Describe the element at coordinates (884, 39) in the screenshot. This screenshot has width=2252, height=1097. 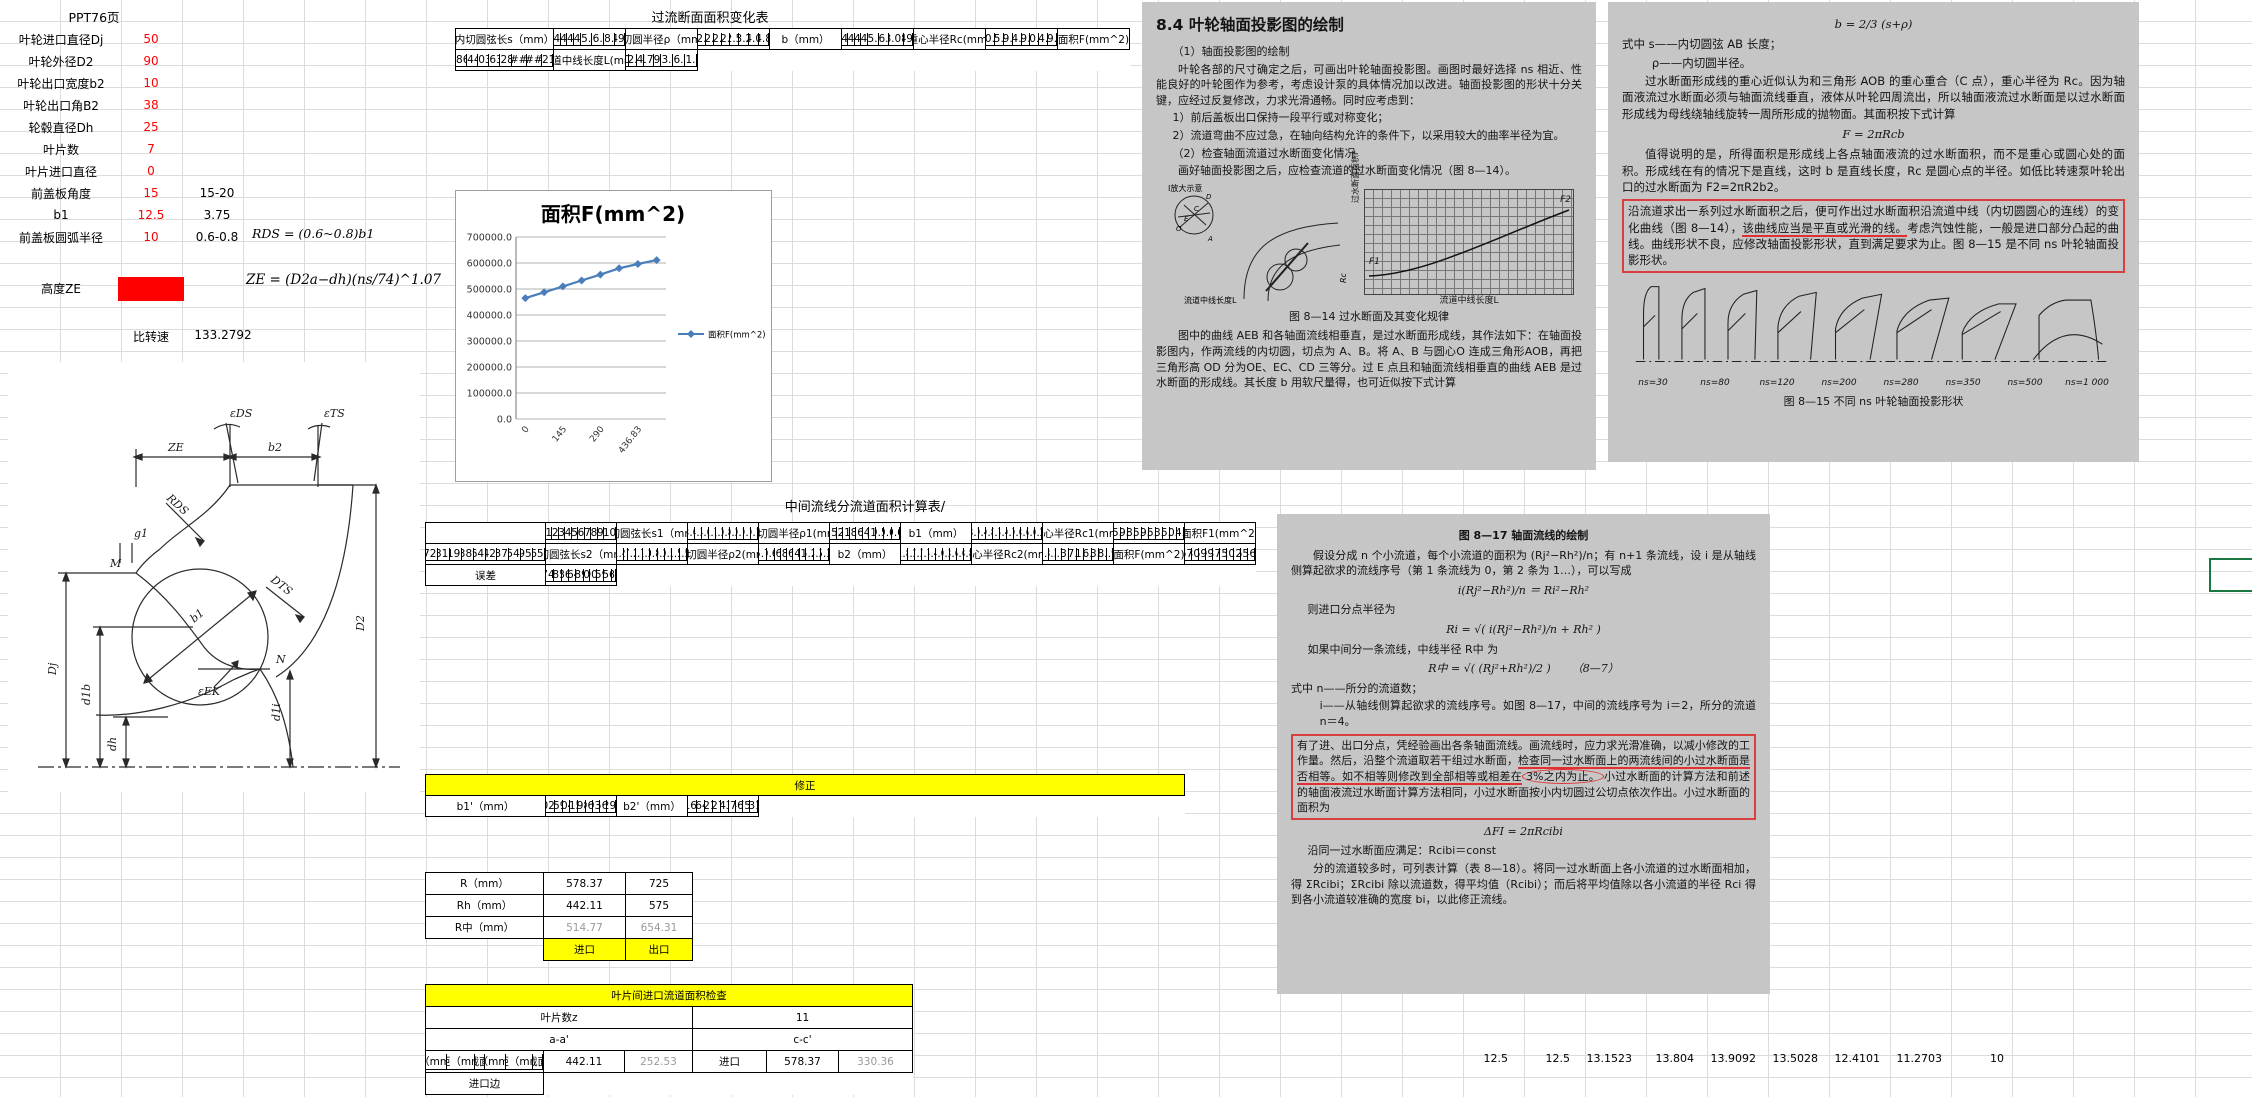
I see `cell: 146.52` at that location.